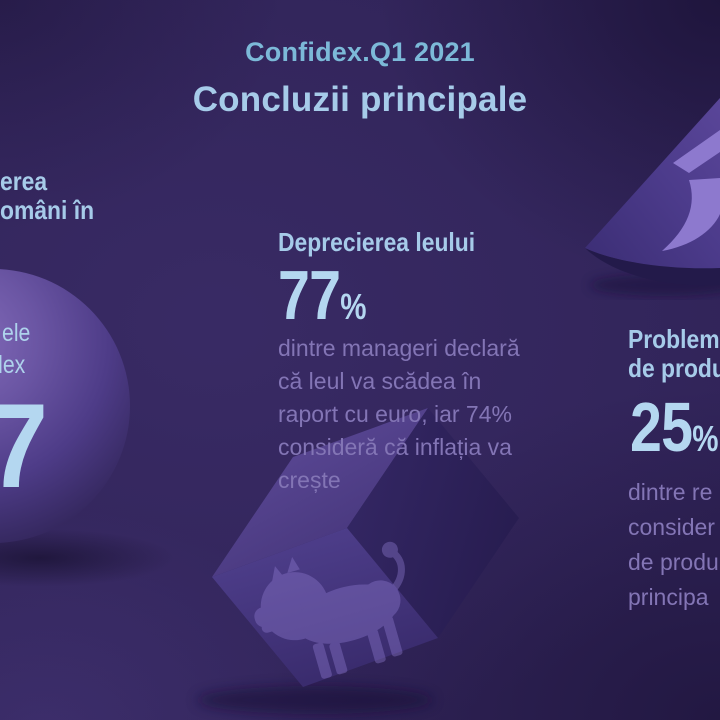  I want to click on right-heading-line-1: Problem, so click(674, 339).